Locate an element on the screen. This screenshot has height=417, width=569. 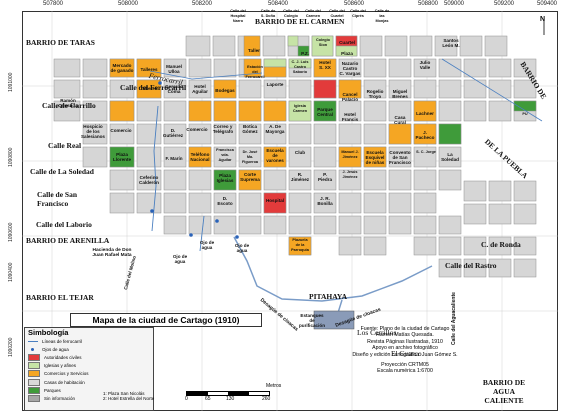
scale-tick: 0 is located at coordinates (186, 399).